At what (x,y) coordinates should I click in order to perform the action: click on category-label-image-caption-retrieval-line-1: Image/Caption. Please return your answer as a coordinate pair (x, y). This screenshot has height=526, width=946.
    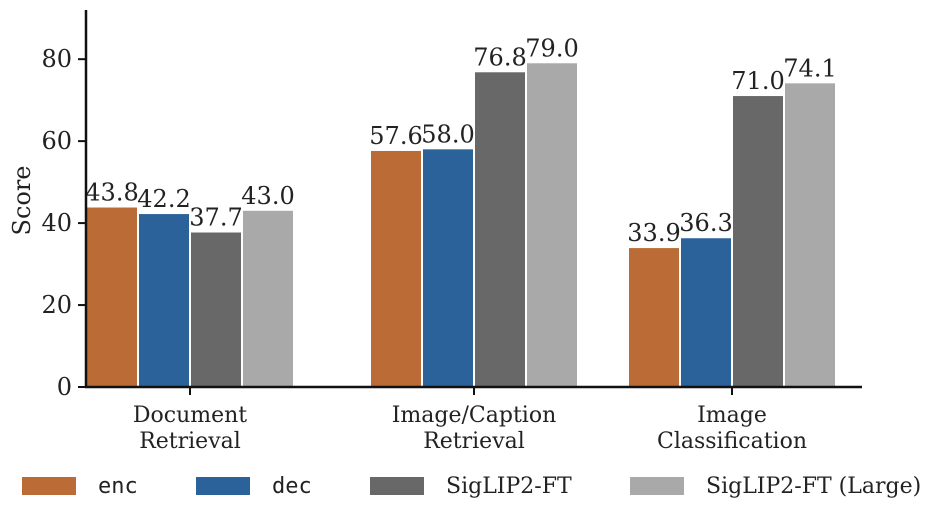
    Looking at the image, I should click on (474, 415).